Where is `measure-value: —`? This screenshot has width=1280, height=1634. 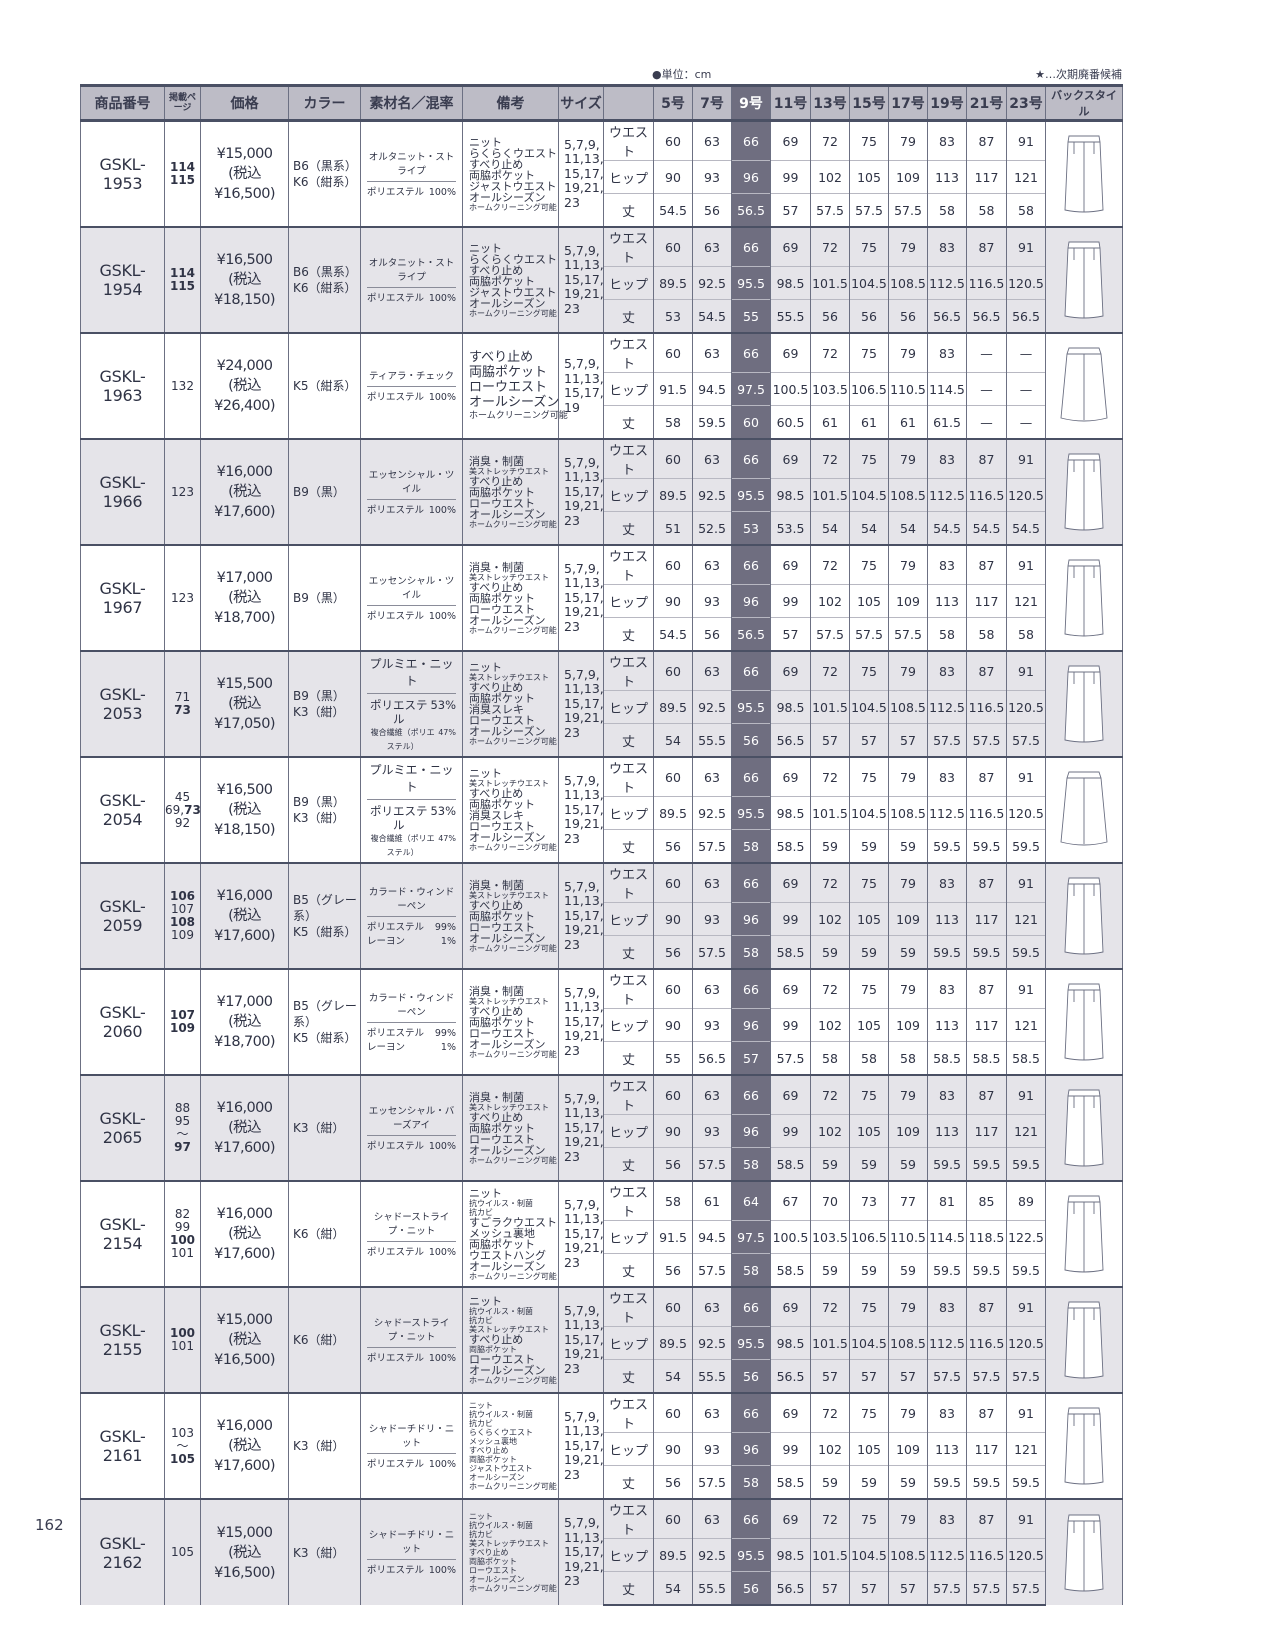 measure-value: — is located at coordinates (986, 389).